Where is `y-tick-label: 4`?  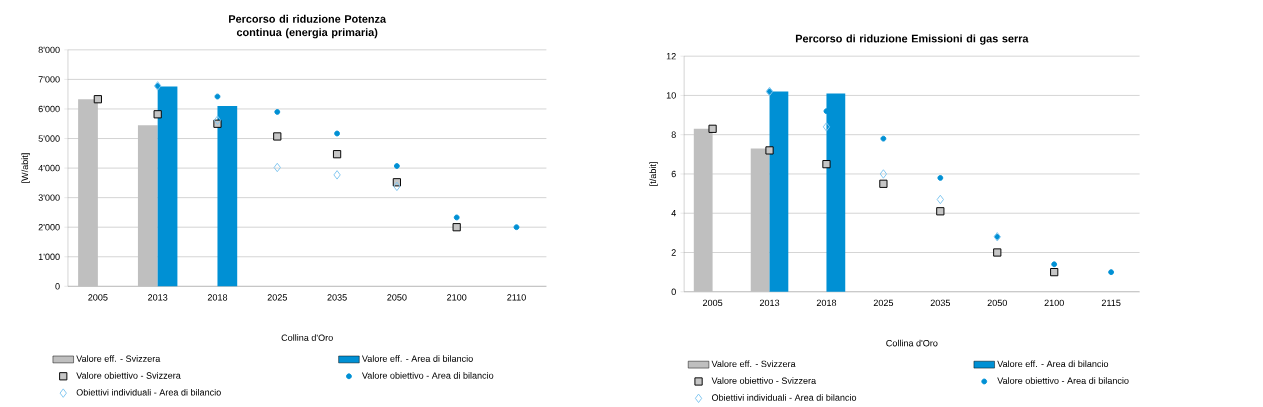
y-tick-label: 4 is located at coordinates (673, 213).